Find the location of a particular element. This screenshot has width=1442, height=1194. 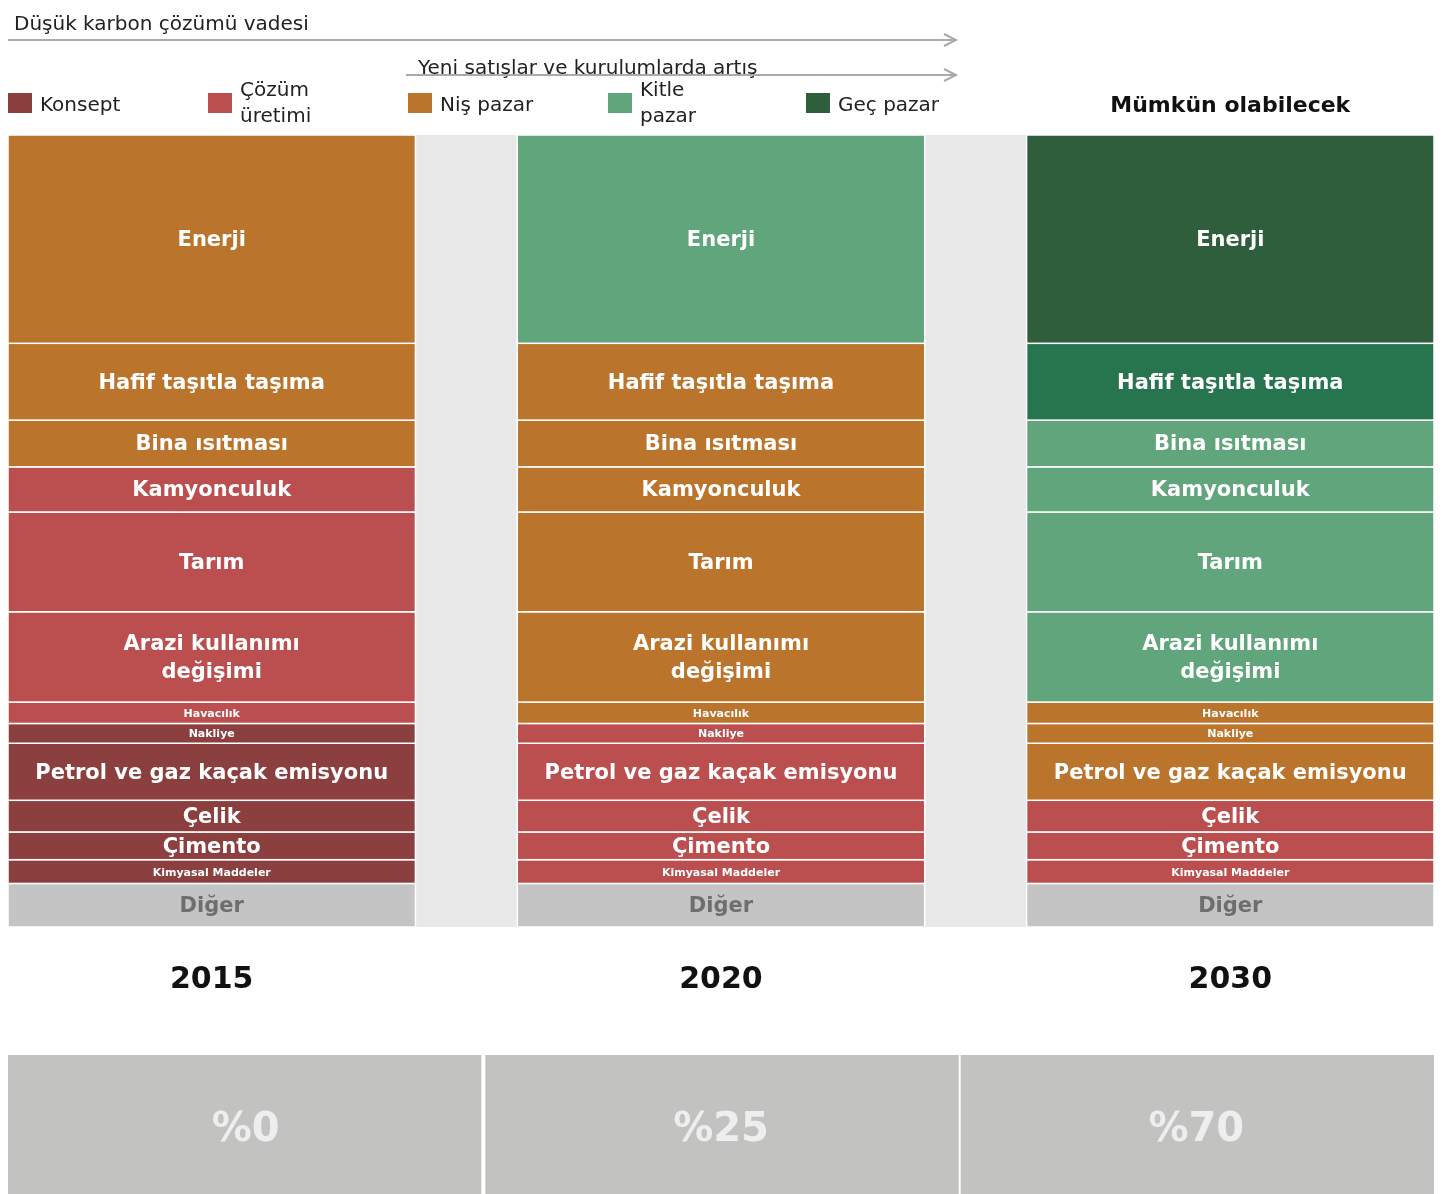

x-tick-label: 2015 is located at coordinates (211, 977).